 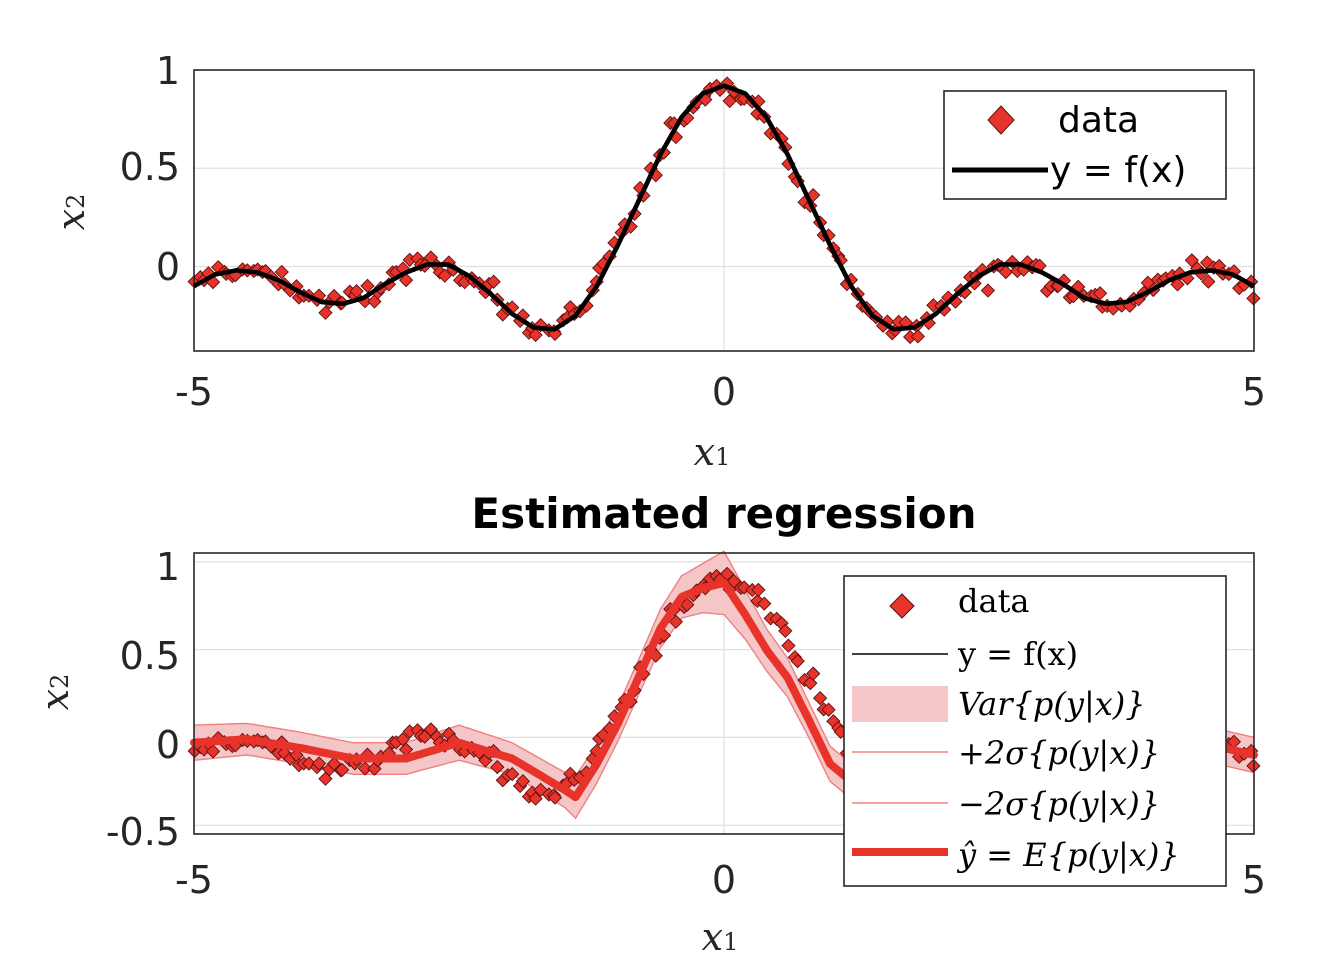 I want to click on bottom-x-axis-label-sub: 1, so click(x=730, y=942).